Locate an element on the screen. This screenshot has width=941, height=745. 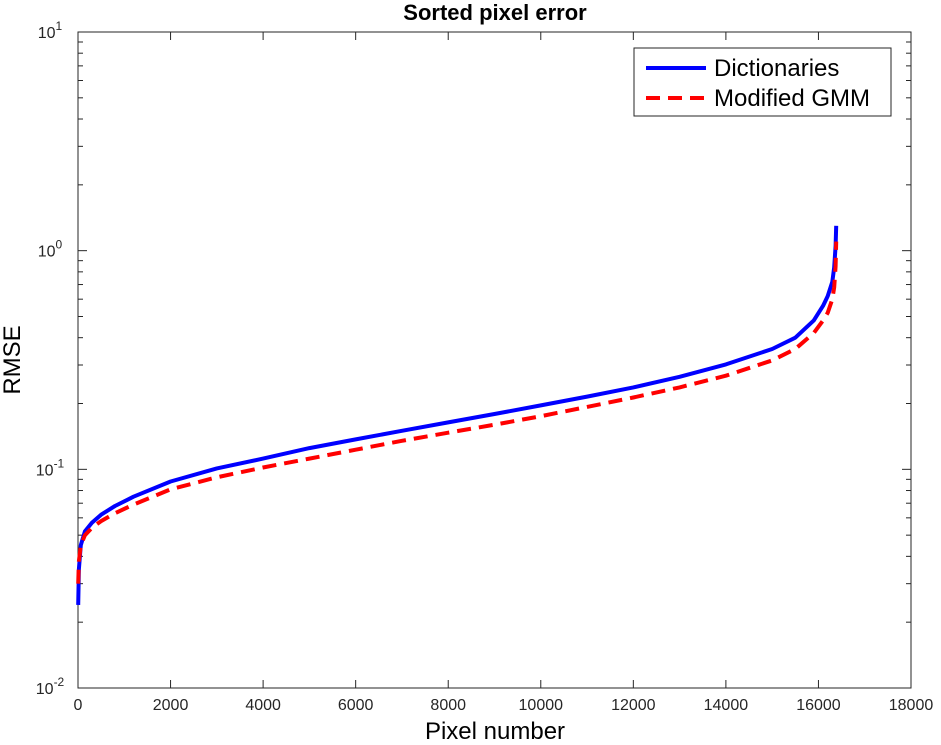
legend-label: Dictionaries is located at coordinates (776, 68).